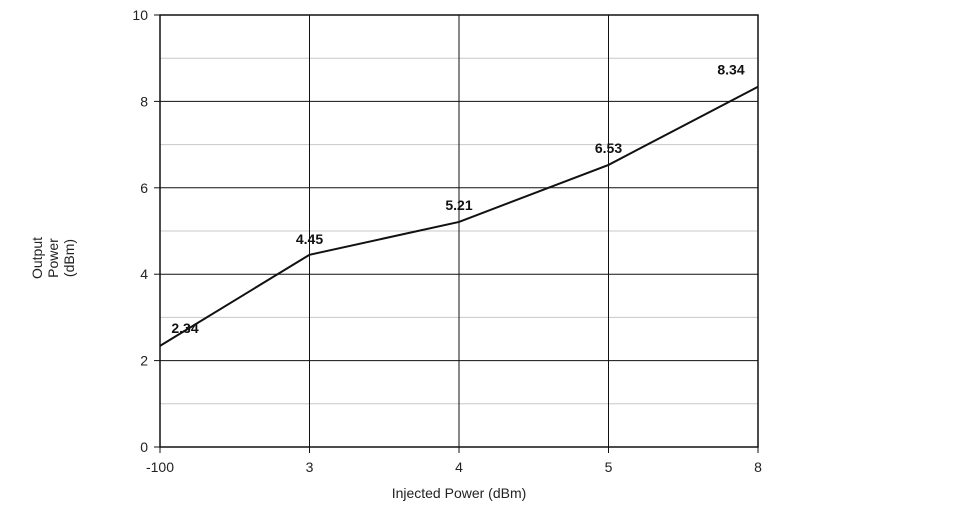 This screenshot has height=520, width=977. I want to click on data-label: 6.53, so click(608, 148).